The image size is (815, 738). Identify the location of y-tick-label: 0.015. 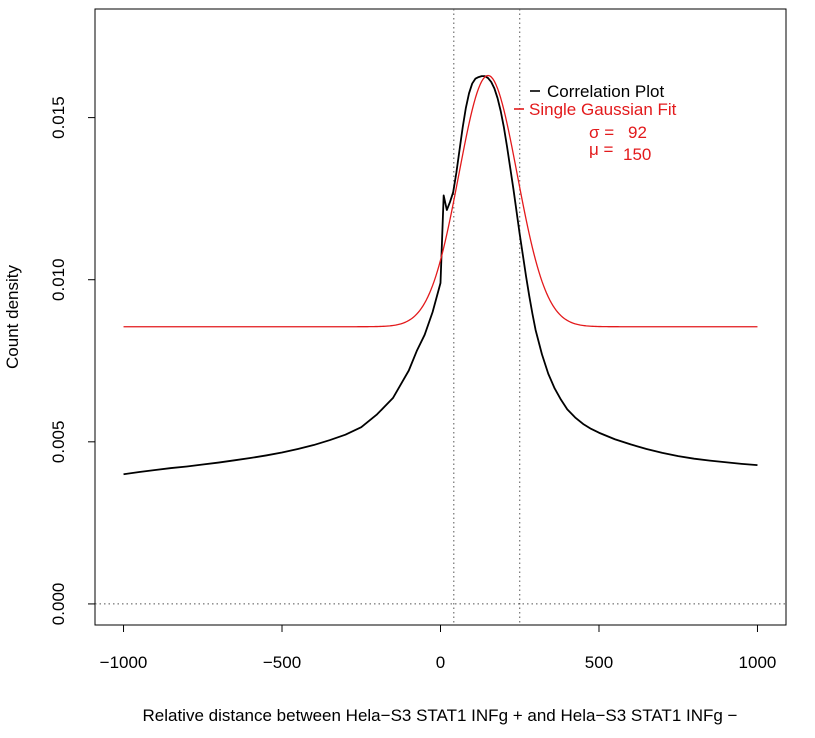
(58, 117).